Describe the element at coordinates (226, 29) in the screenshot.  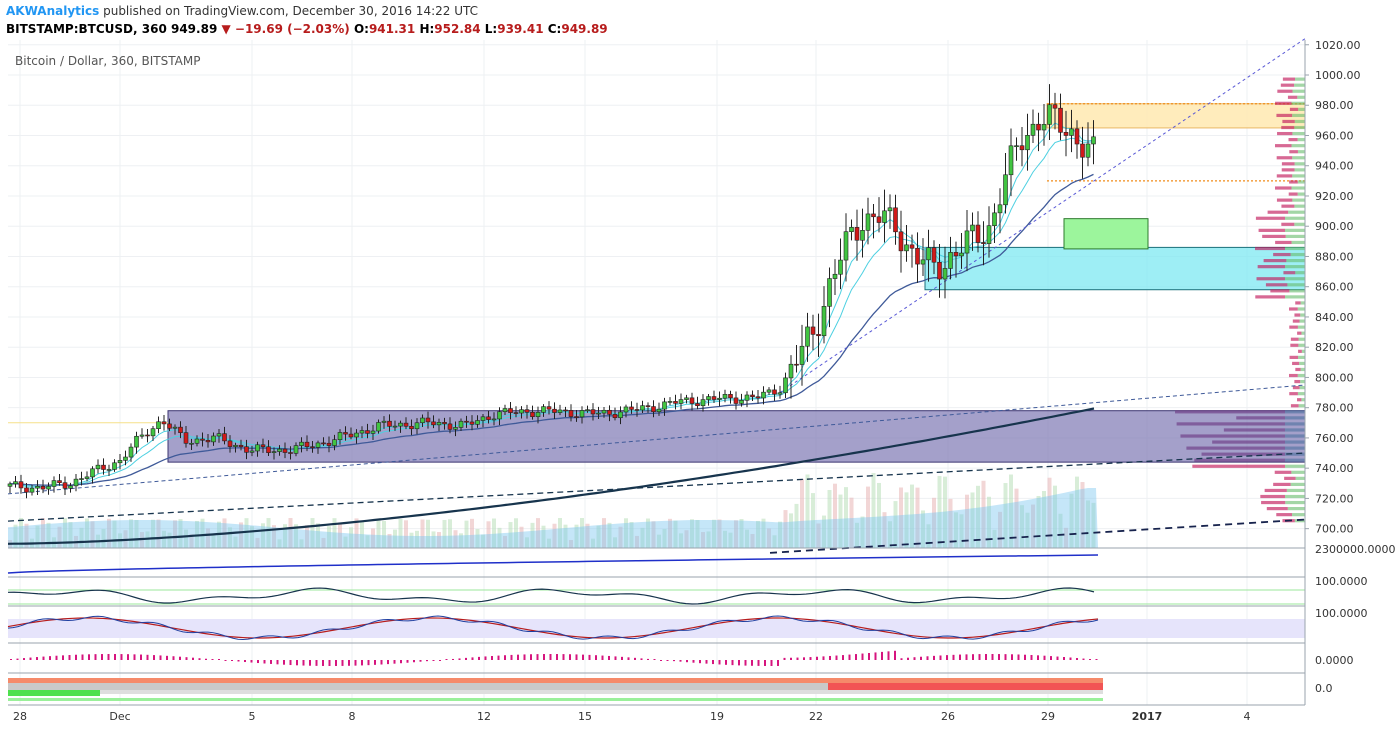
I see `down-arrow-icon: ▼` at that location.